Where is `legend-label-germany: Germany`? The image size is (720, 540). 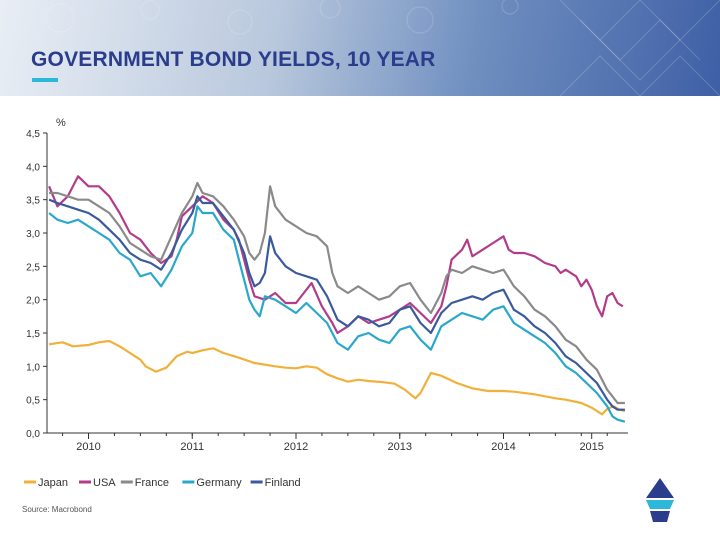 legend-label-germany: Germany is located at coordinates (219, 483).